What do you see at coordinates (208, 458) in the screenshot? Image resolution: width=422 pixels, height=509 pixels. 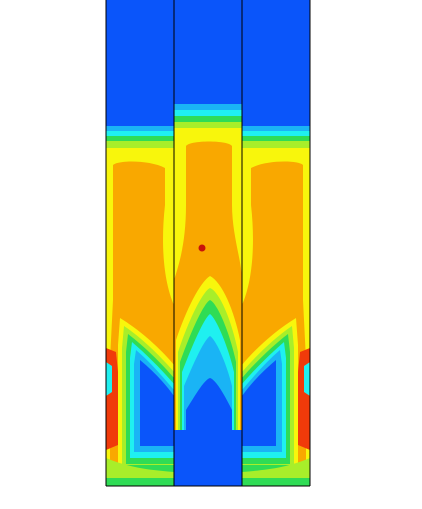 I see `center-bottom-blue` at bounding box center [208, 458].